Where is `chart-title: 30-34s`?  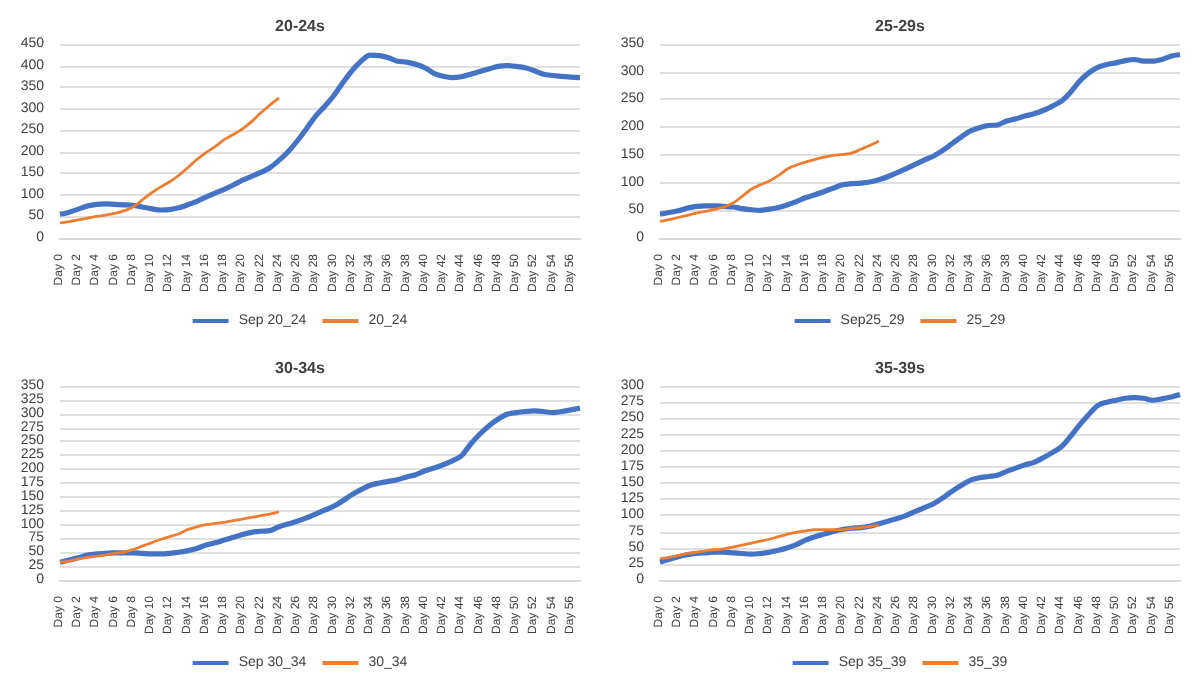 chart-title: 30-34s is located at coordinates (300, 368).